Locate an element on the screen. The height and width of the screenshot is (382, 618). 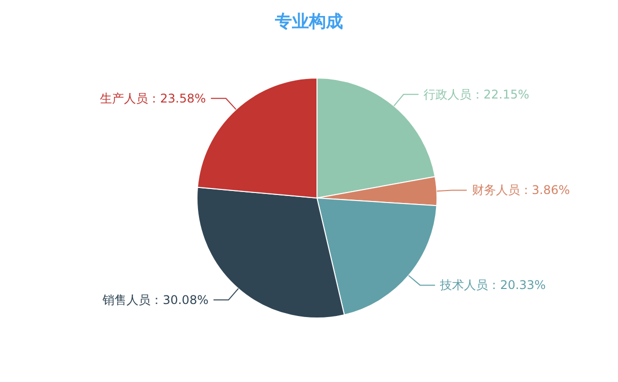
chart-title: 专业构成 is located at coordinates (308, 22).